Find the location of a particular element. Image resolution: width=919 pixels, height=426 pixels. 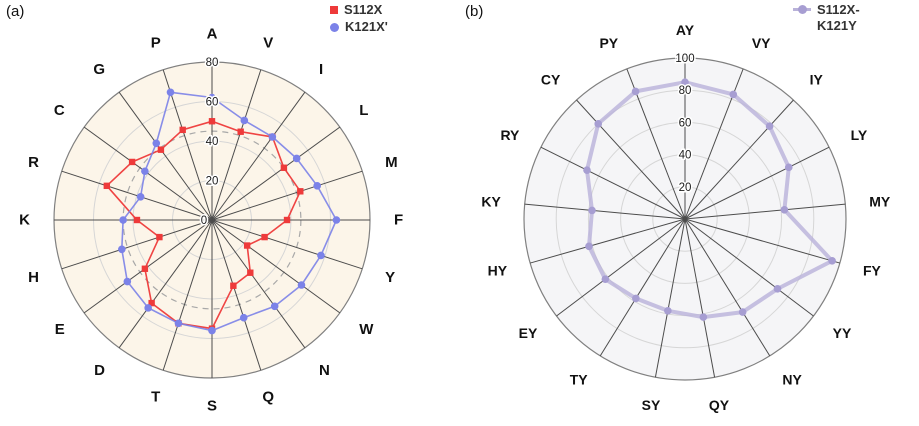

svg-text: P is located at coordinates (156, 43).